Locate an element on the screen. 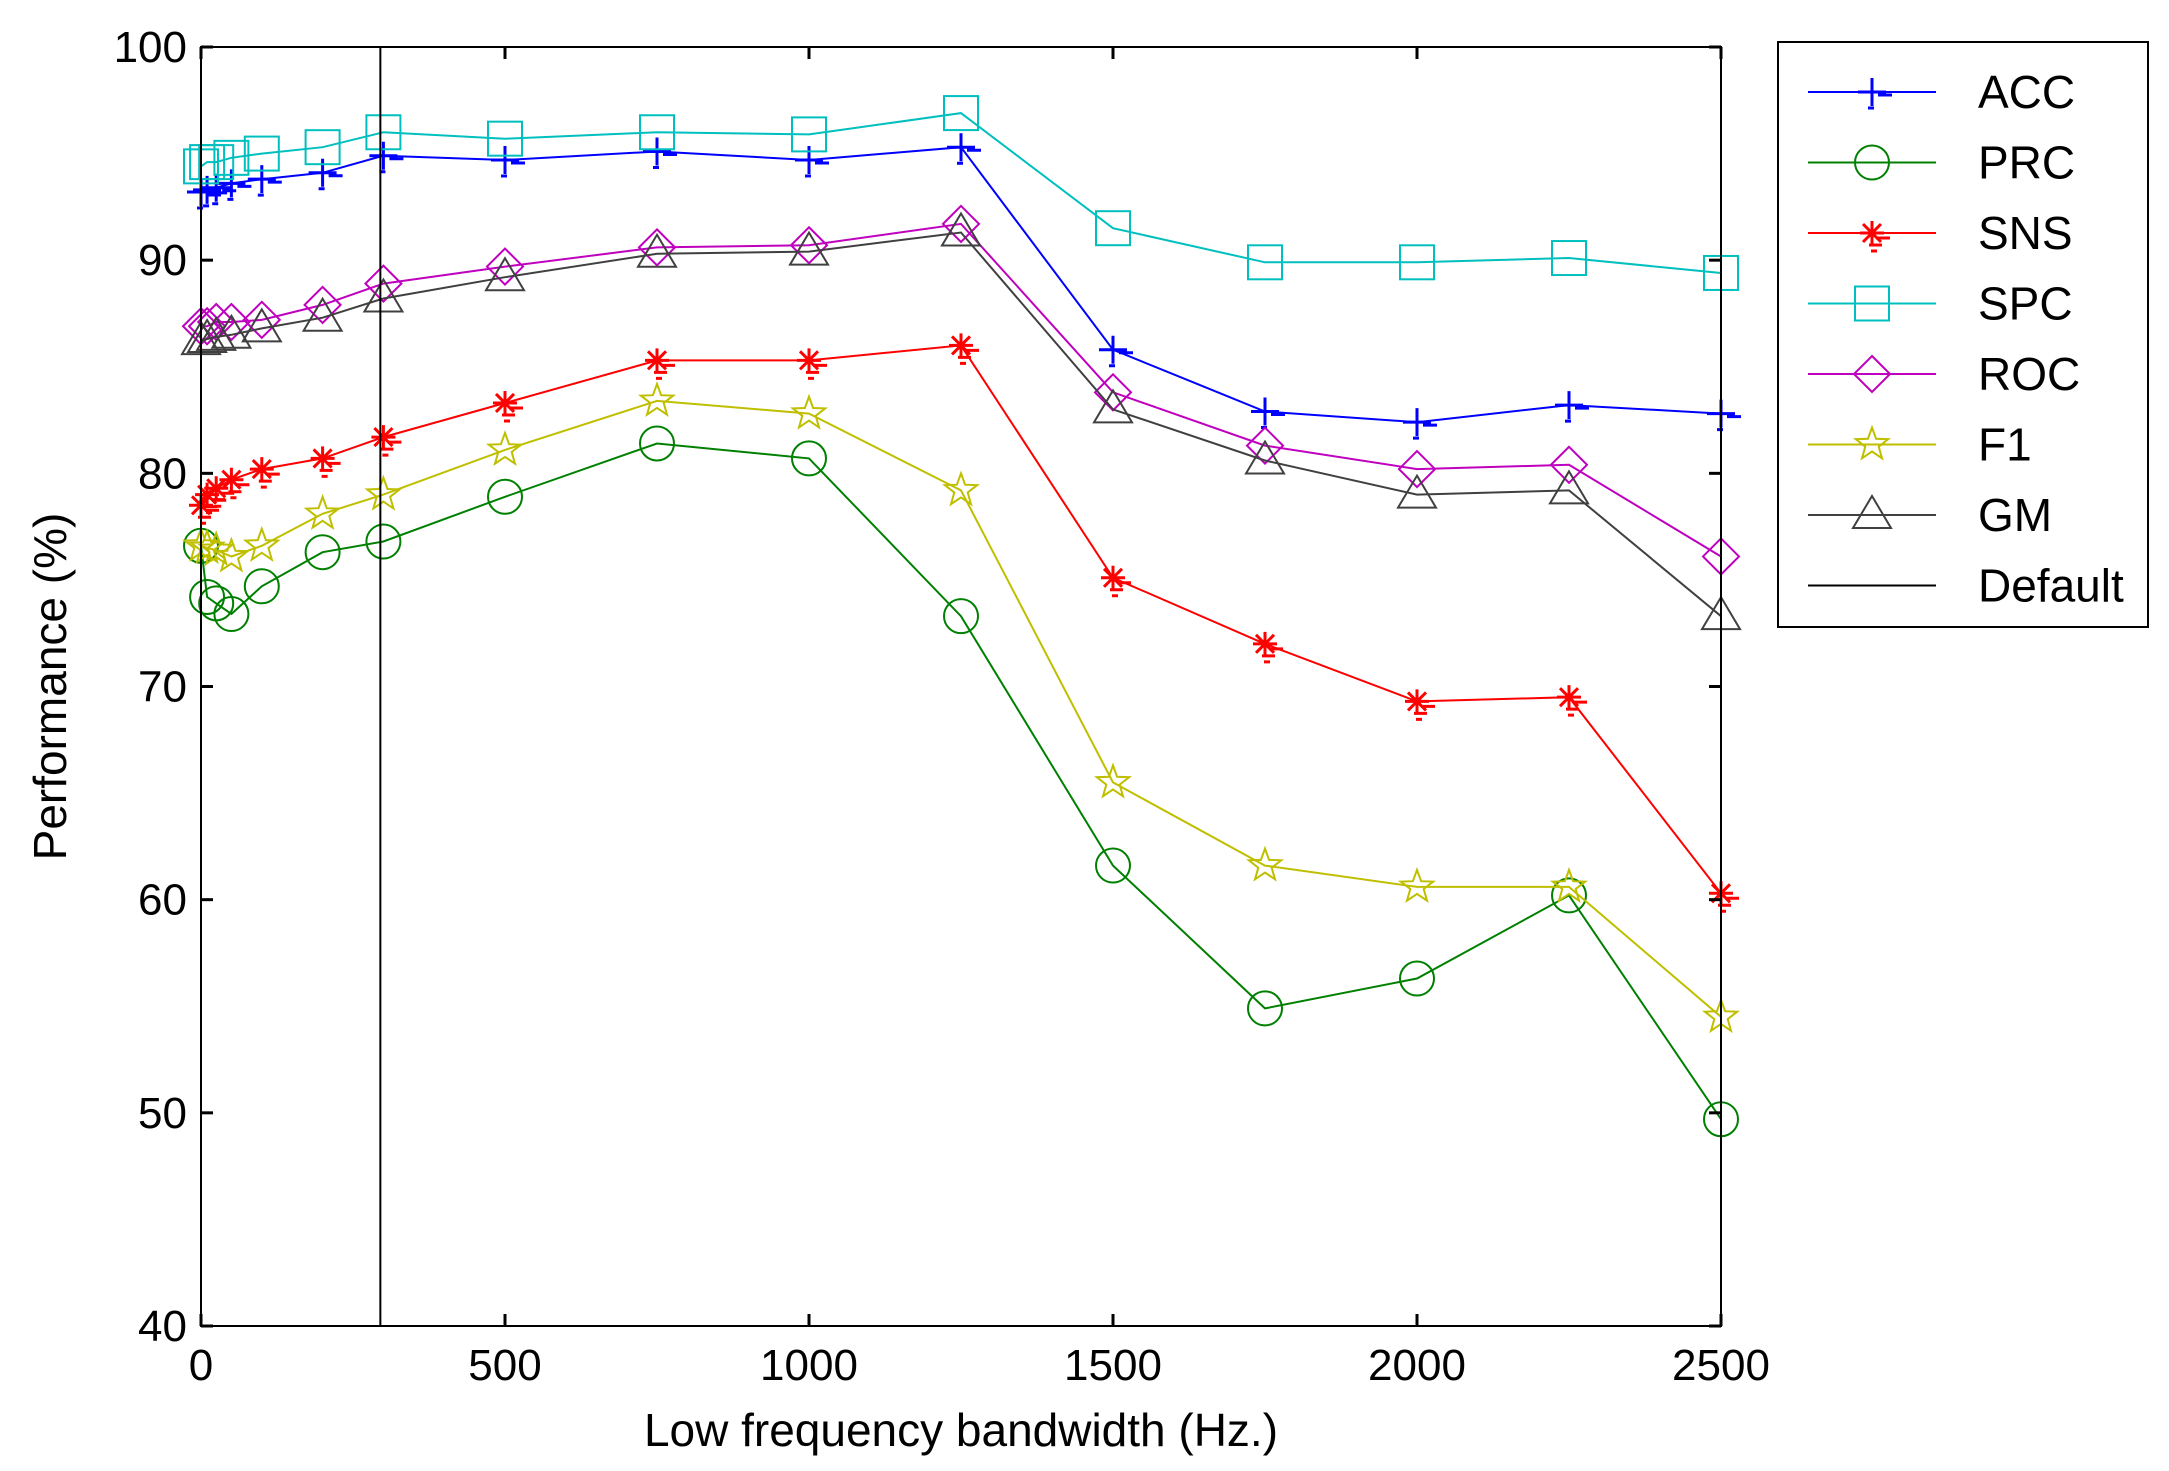 This screenshot has width=2169, height=1471. series-spc is located at coordinates (961, 193).